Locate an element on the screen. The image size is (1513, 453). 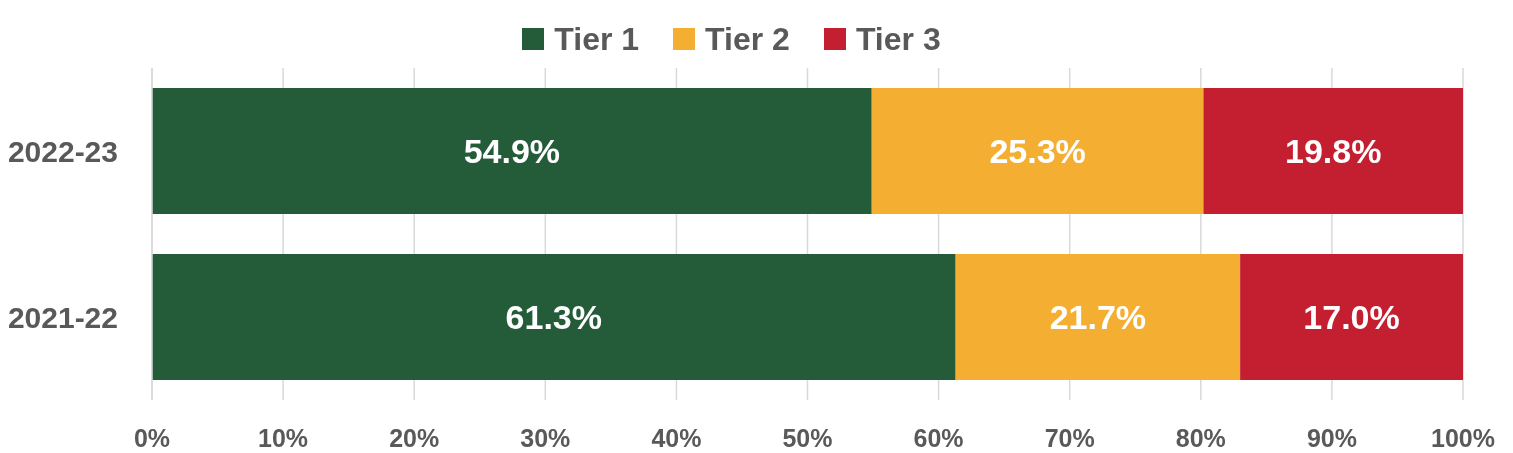
data-label: 25.3% is located at coordinates (1037, 150).